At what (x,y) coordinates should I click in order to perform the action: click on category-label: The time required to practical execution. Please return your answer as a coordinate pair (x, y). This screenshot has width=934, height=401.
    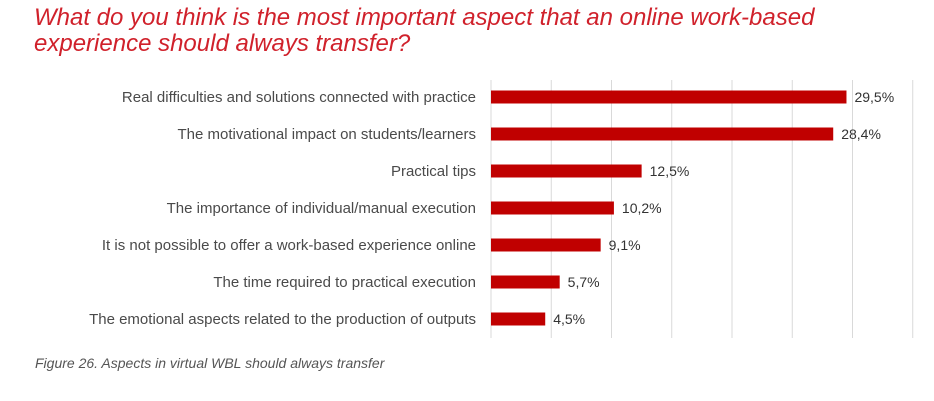
    Looking at the image, I should click on (344, 282).